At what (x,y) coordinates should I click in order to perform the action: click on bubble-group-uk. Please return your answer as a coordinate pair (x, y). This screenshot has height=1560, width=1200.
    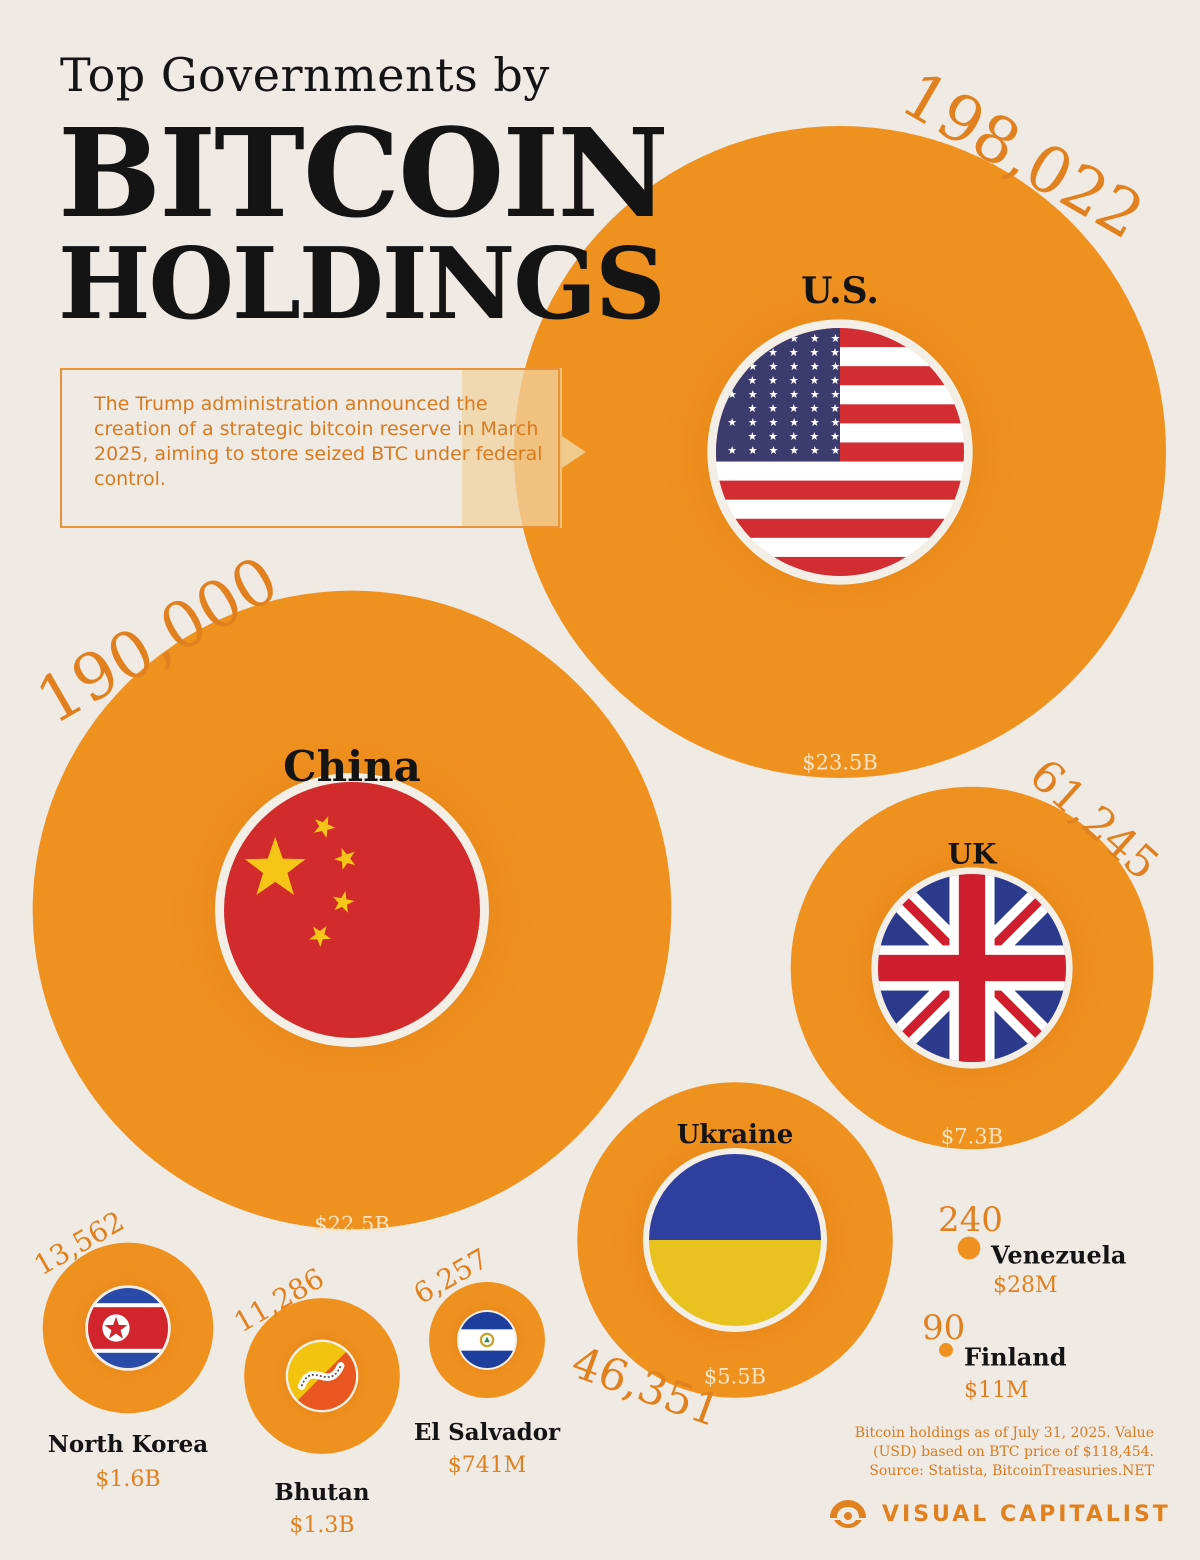
    Looking at the image, I should click on (972, 968).